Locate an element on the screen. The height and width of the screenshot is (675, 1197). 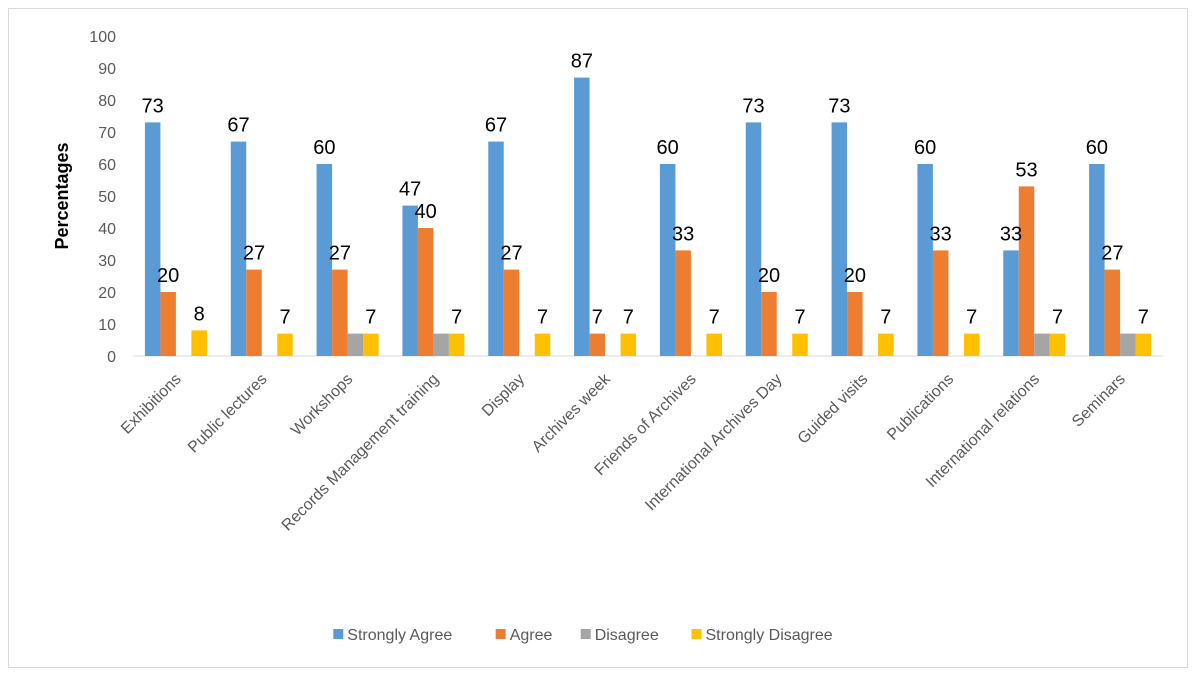
category-label: Display is located at coordinates (503, 395).